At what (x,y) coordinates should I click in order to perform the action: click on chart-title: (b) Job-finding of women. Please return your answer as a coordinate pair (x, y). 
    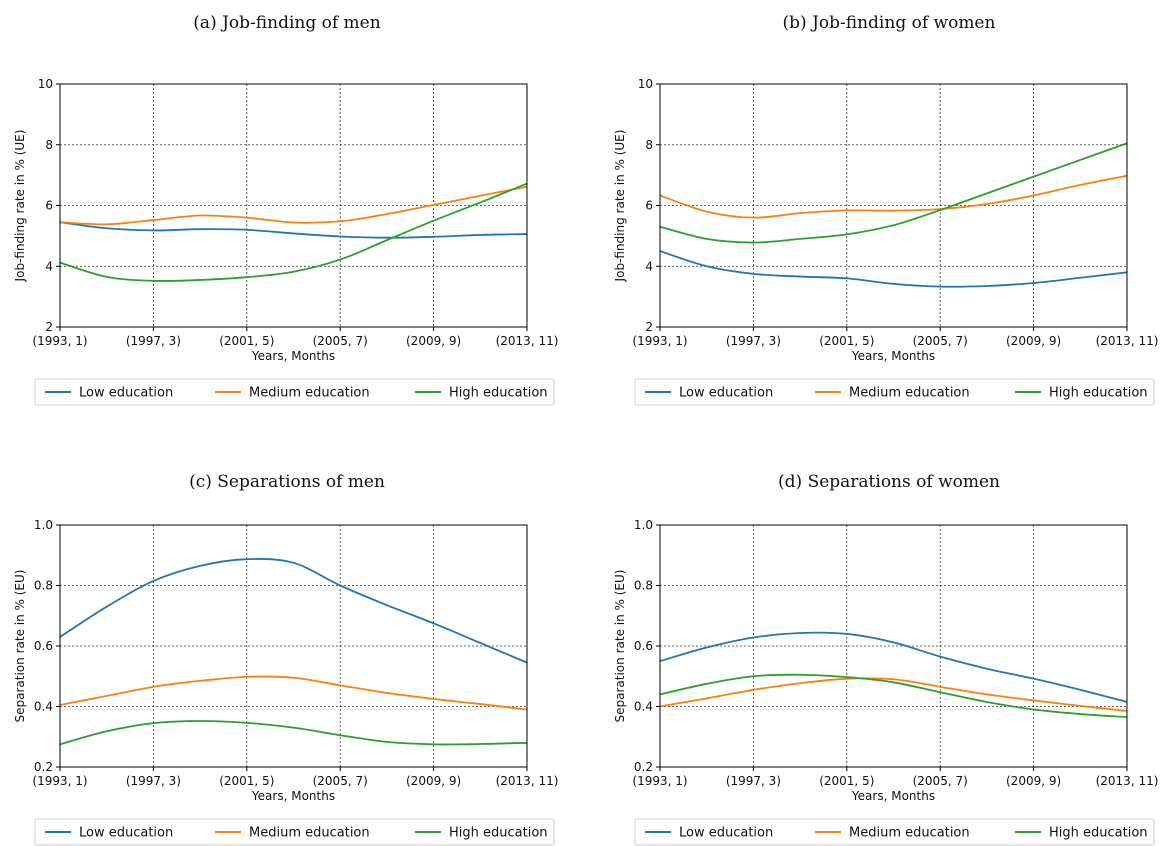
    Looking at the image, I should click on (889, 23).